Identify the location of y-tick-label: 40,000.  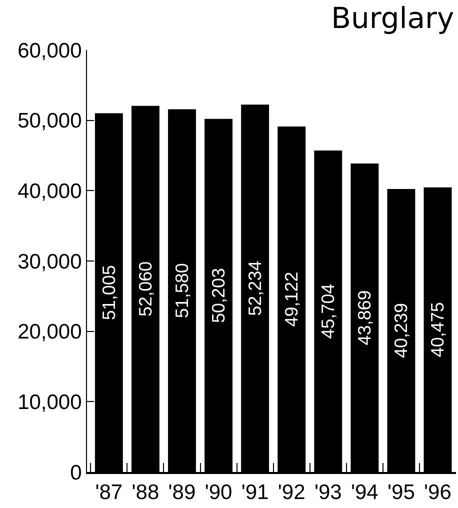
(50, 192).